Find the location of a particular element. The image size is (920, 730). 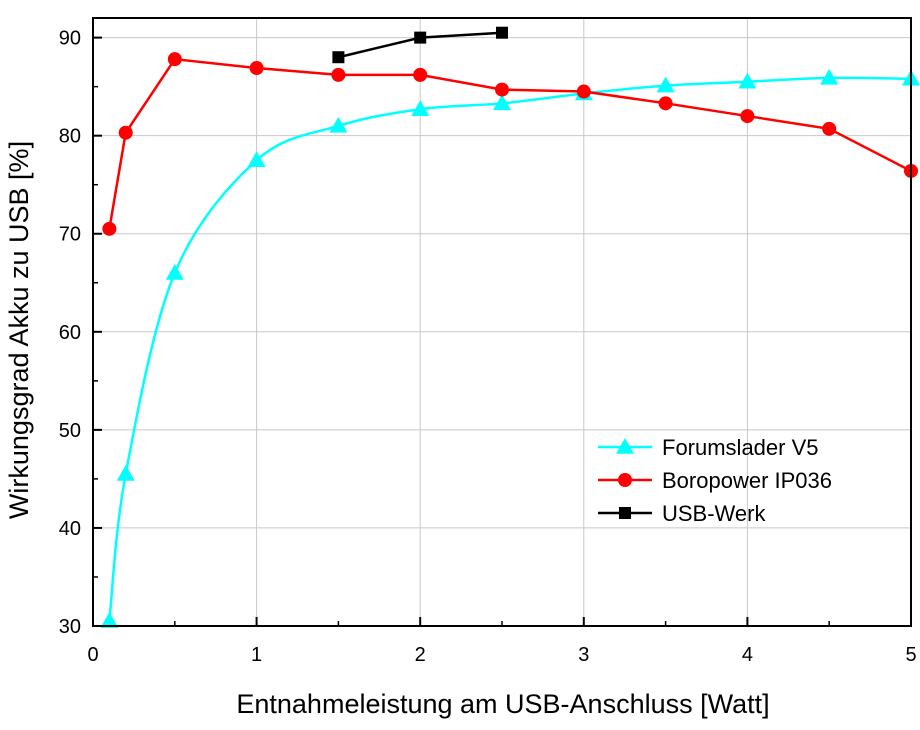

y-axis-label: Wirkungsgrad Akku zu USB [%] is located at coordinates (19, 330).